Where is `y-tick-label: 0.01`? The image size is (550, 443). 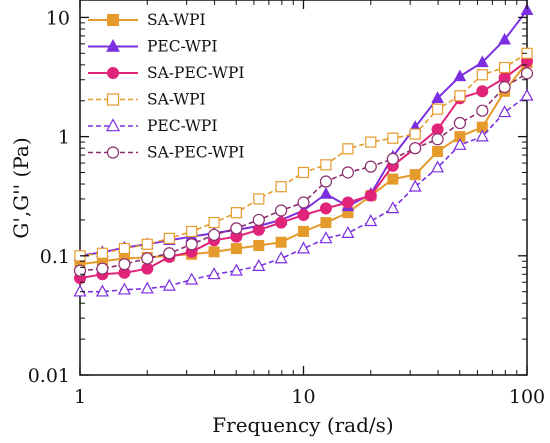
y-tick-label: 0.01 is located at coordinates (49, 376).